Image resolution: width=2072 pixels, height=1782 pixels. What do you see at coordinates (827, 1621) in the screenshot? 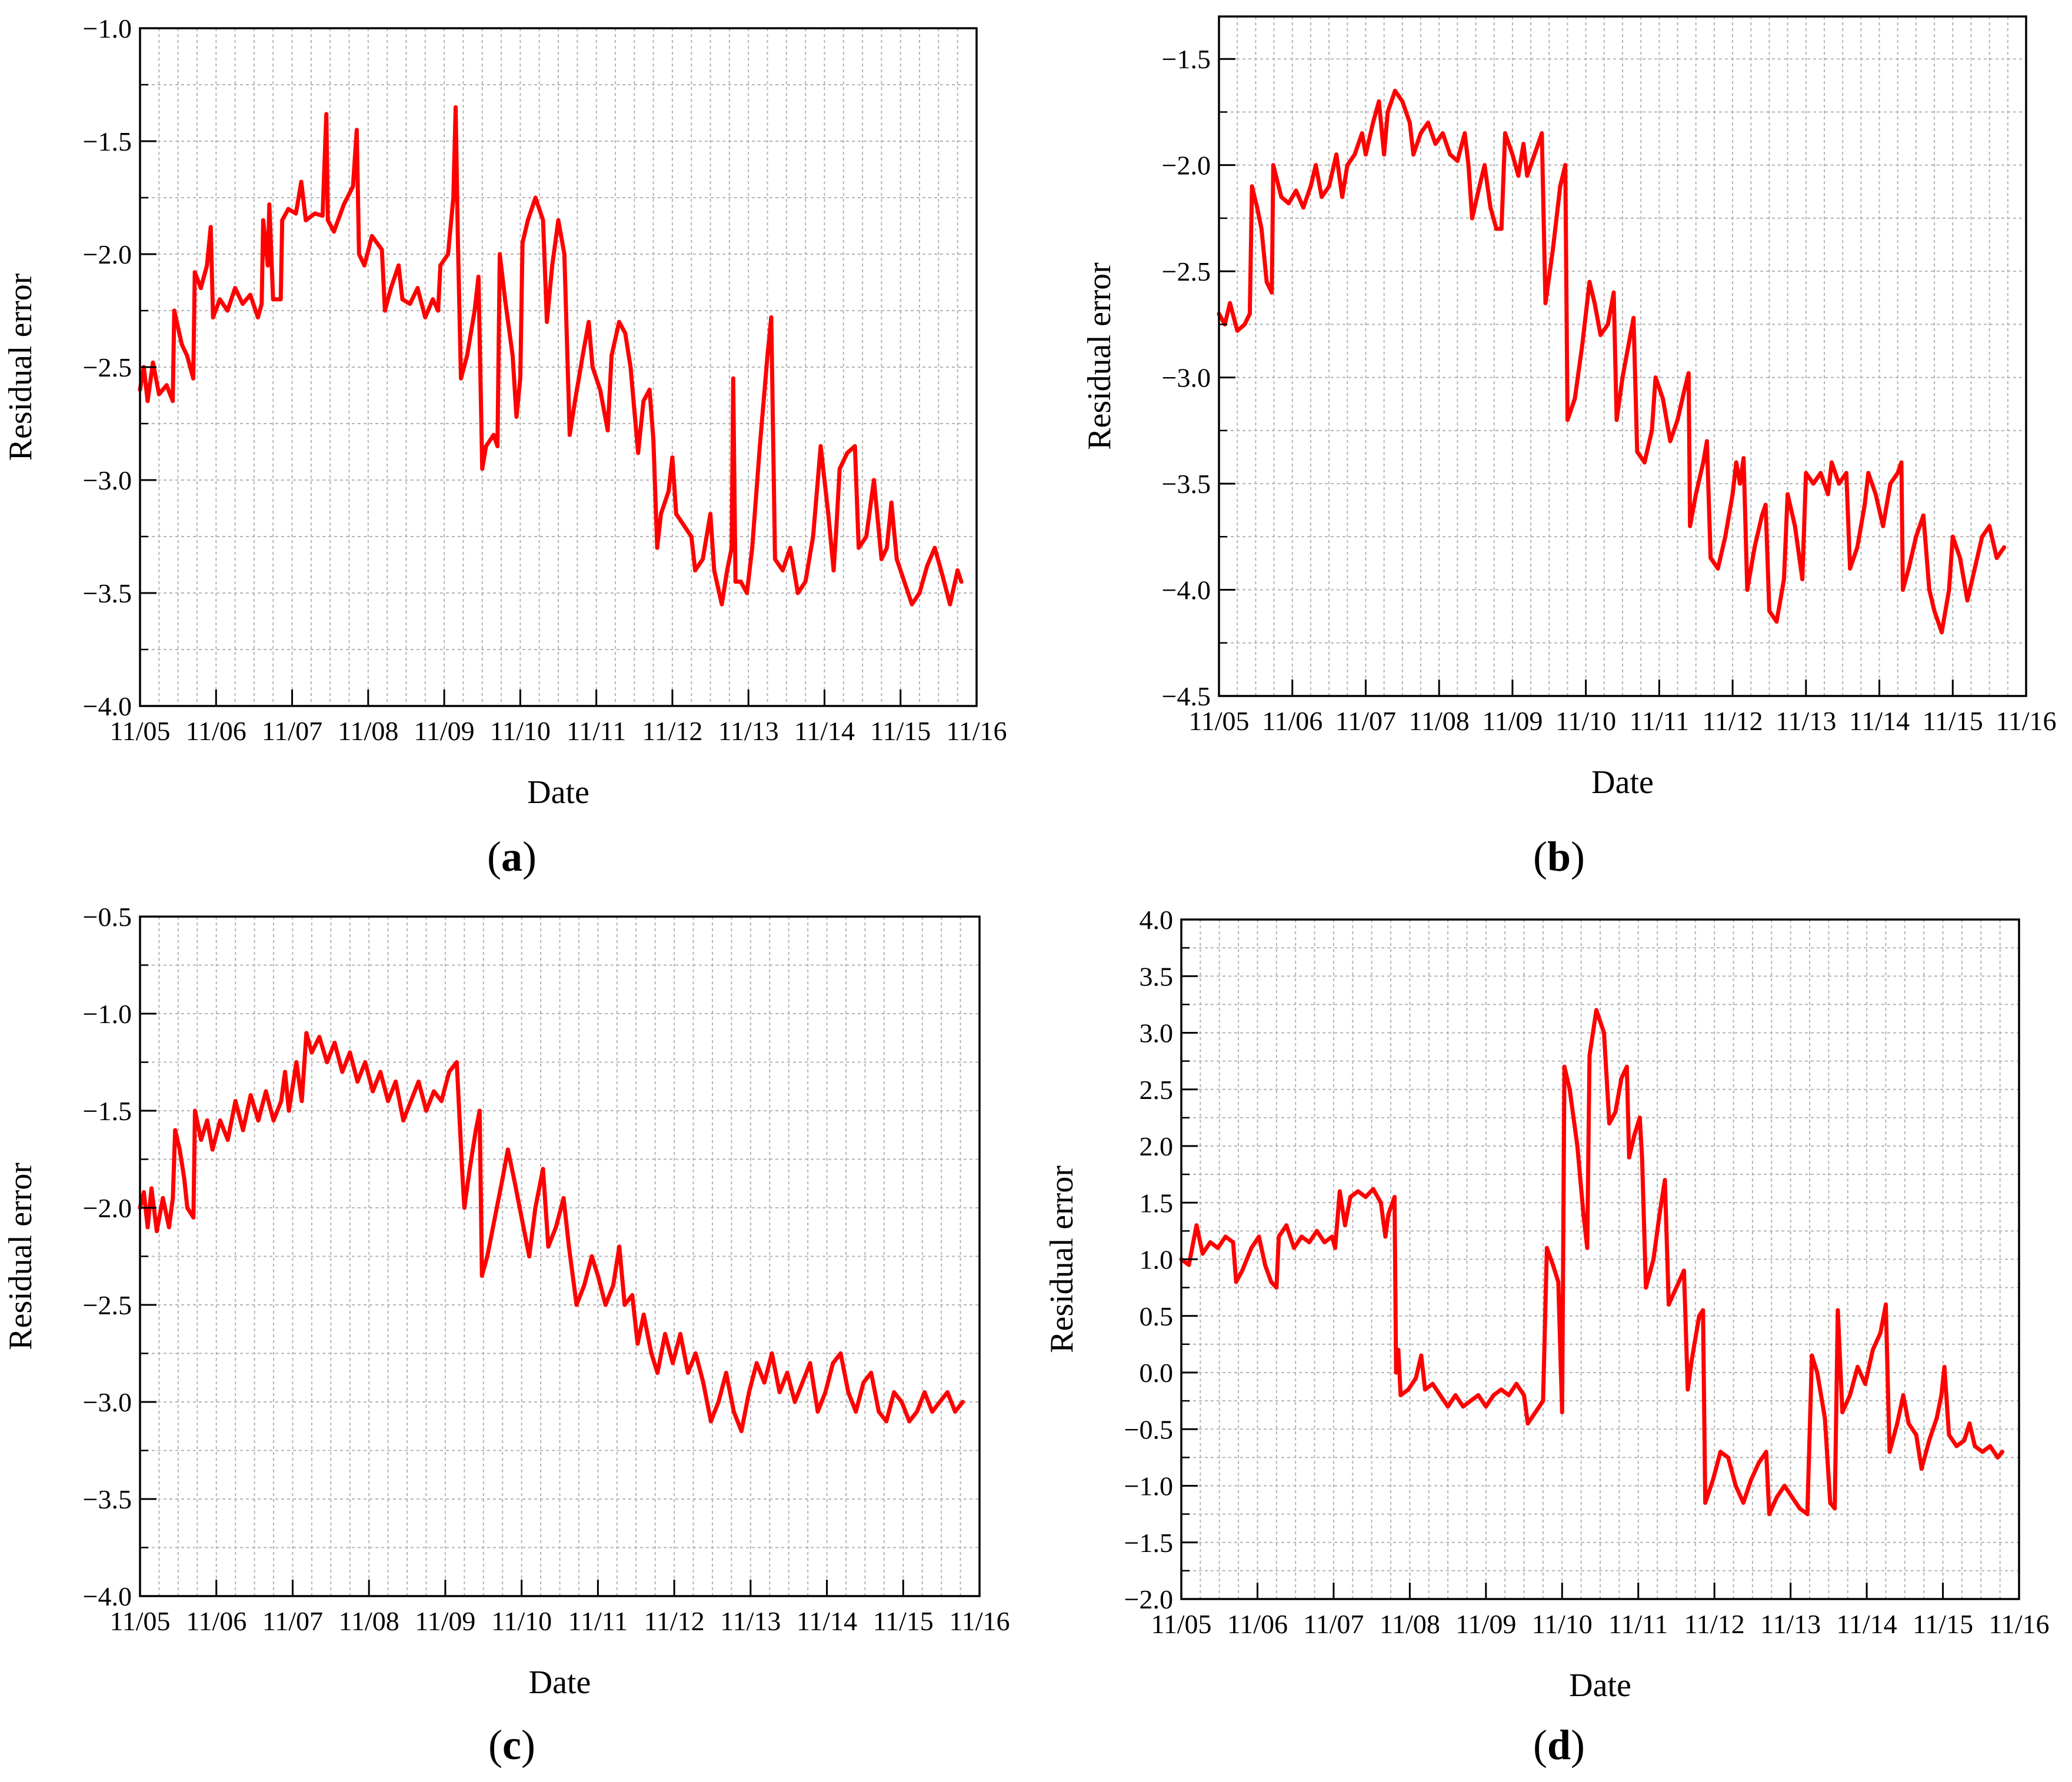
I see `x-tick-label: 11/14` at bounding box center [827, 1621].